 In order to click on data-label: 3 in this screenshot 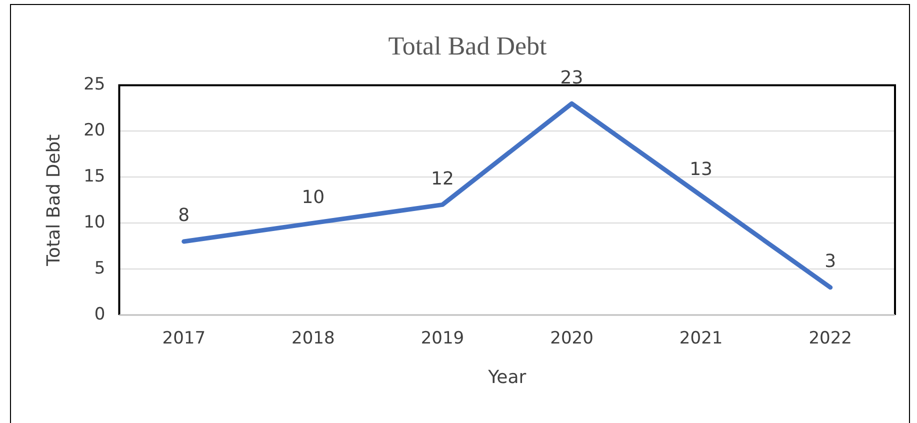, I will do `click(830, 261)`.